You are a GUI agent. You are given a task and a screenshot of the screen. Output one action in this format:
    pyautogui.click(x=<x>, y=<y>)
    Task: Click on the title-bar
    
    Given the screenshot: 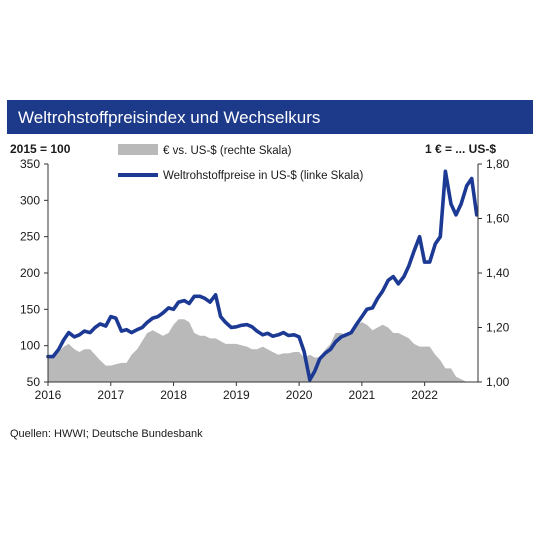 What is the action you would take?
    pyautogui.click(x=270, y=117)
    